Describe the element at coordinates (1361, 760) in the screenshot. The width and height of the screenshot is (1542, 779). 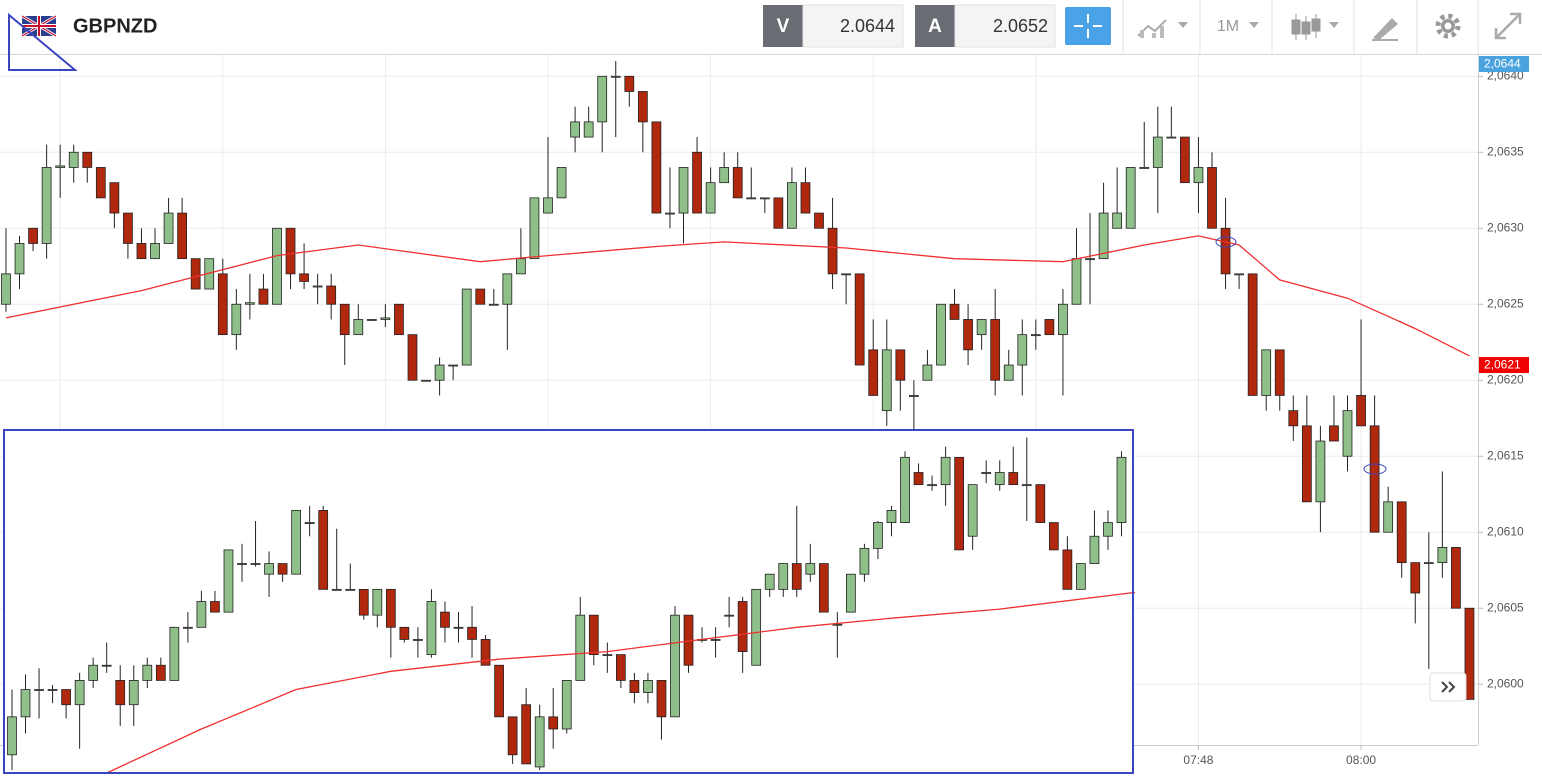
I see `x-tick-label: 08:00` at that location.